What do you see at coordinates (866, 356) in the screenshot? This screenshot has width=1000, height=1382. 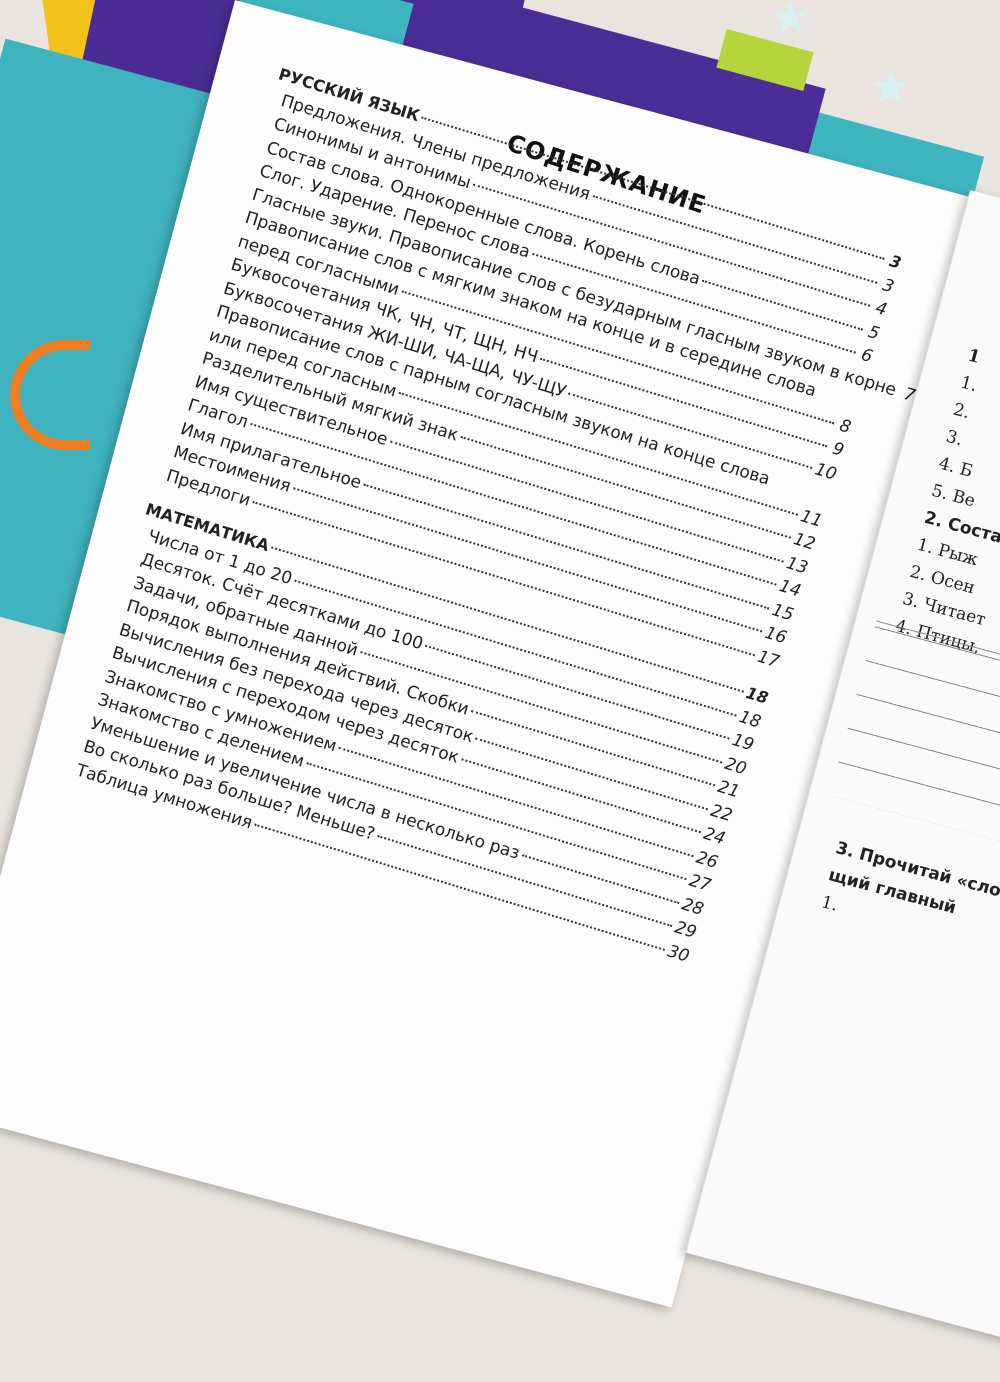 I see `page-number: 6` at bounding box center [866, 356].